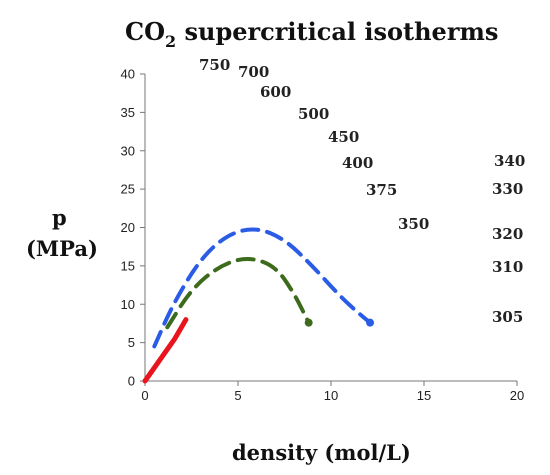  I want to click on y-axis-label-unit: (MPa), so click(62, 248).